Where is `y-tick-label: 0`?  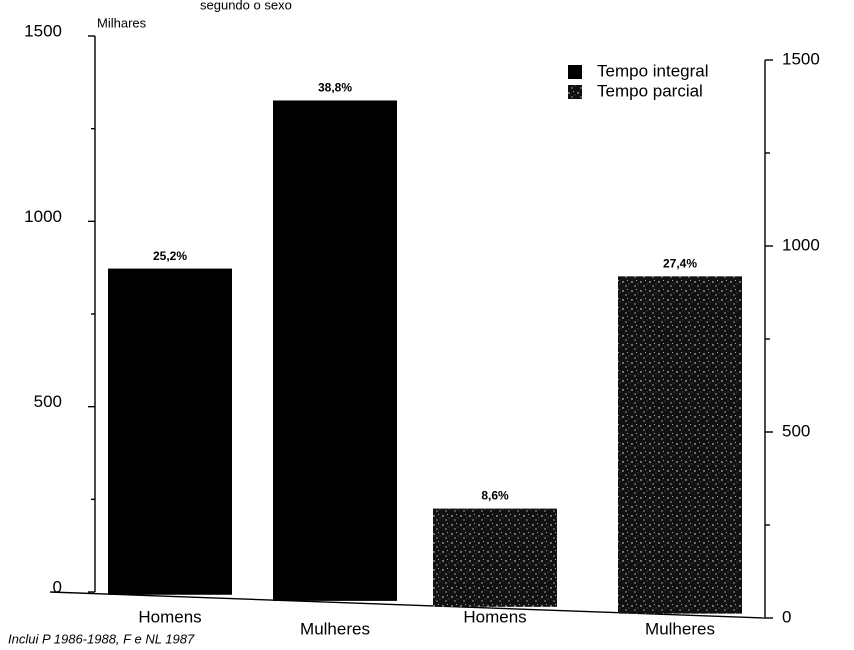 y-tick-label: 0 is located at coordinates (57, 586).